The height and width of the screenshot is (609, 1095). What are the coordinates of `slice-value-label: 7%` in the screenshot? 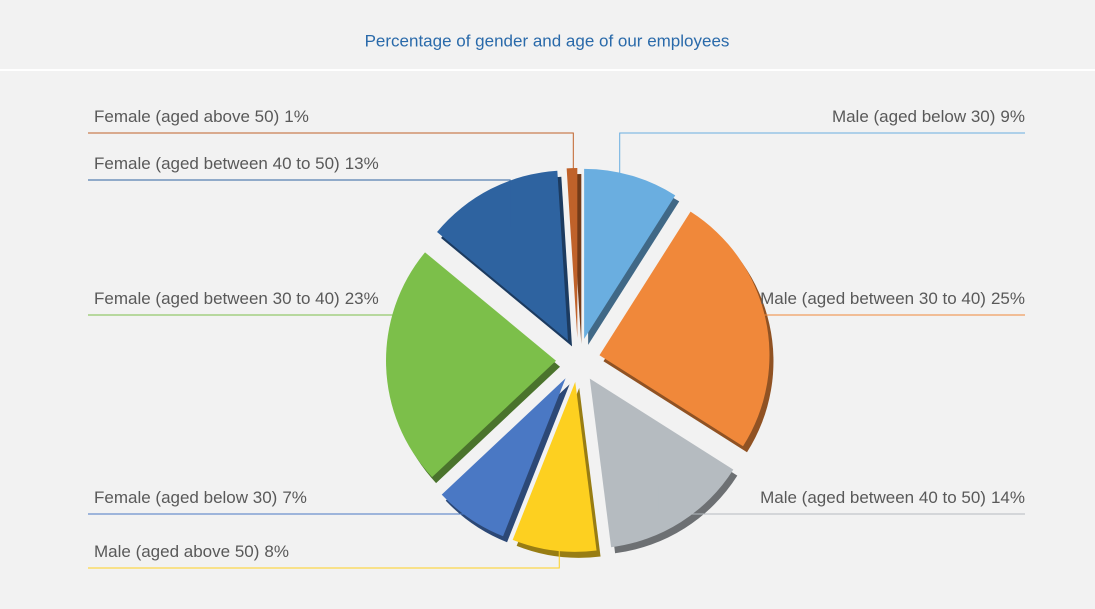 It's located at (294, 497).